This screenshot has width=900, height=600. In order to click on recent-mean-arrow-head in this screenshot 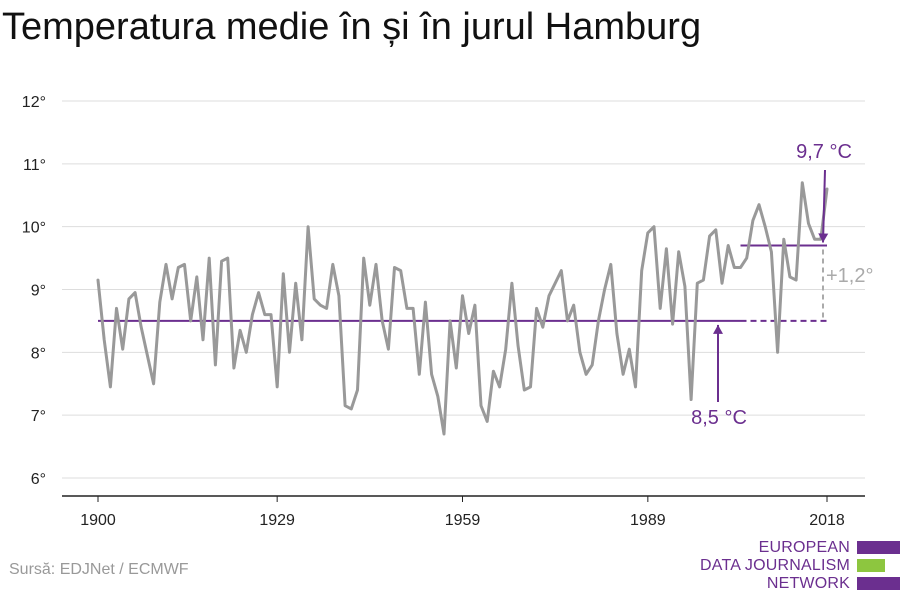, I will do `click(823, 238)`.